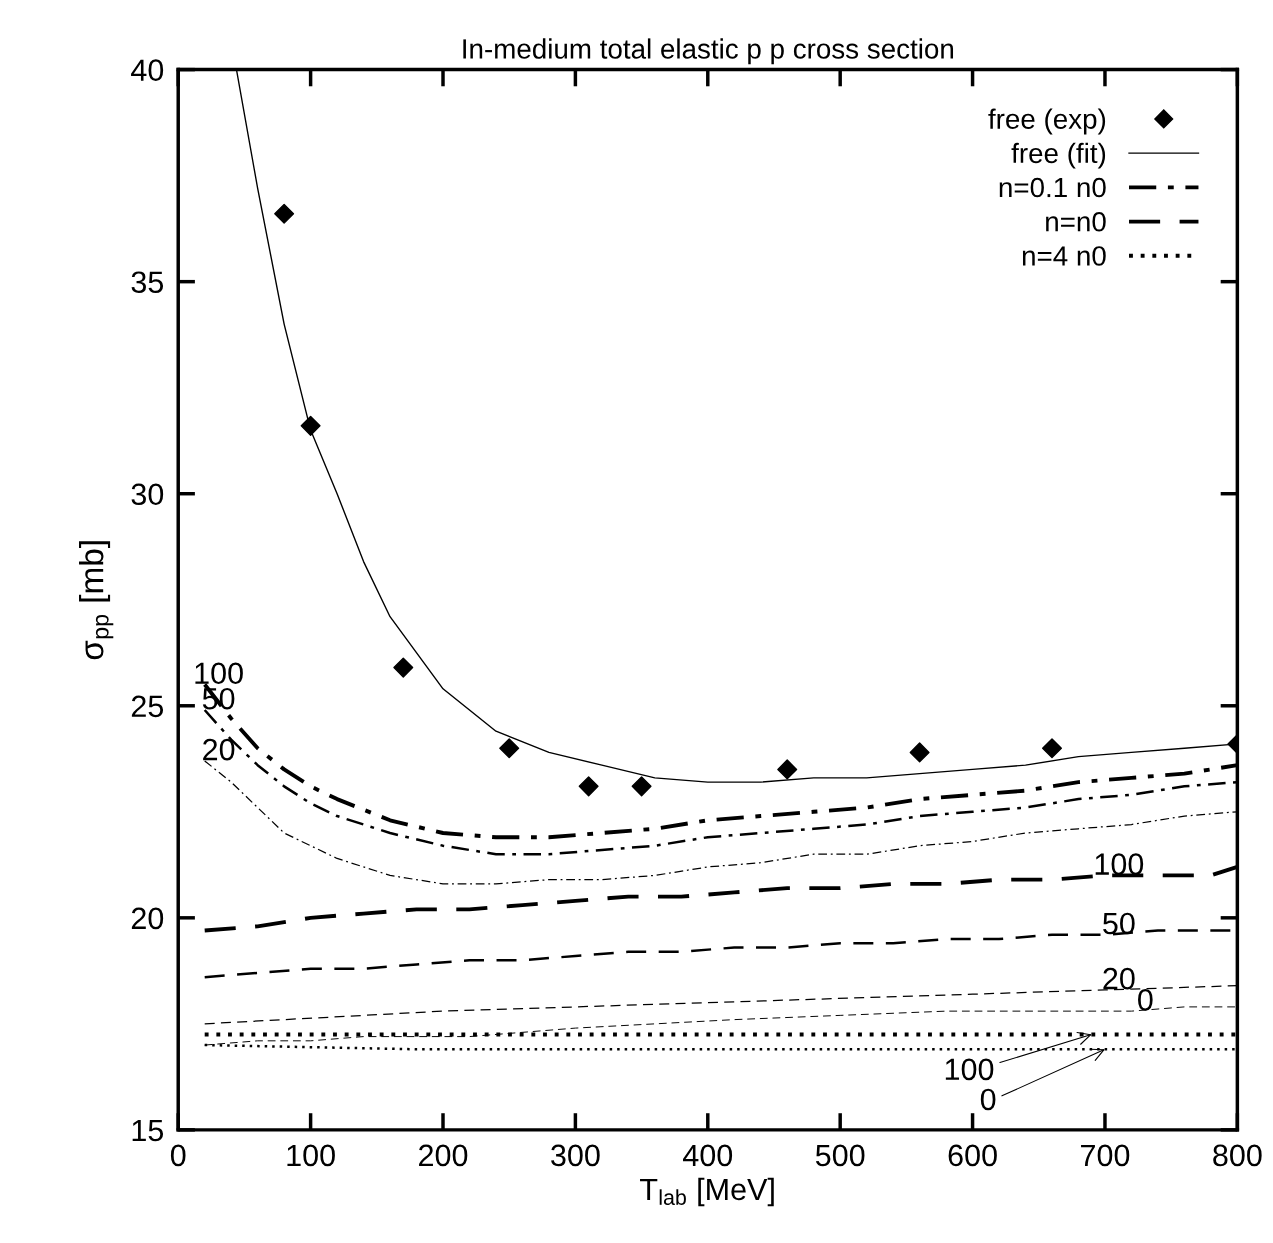  What do you see at coordinates (1105, 1155) in the screenshot?
I see `x-tick-label: 700` at bounding box center [1105, 1155].